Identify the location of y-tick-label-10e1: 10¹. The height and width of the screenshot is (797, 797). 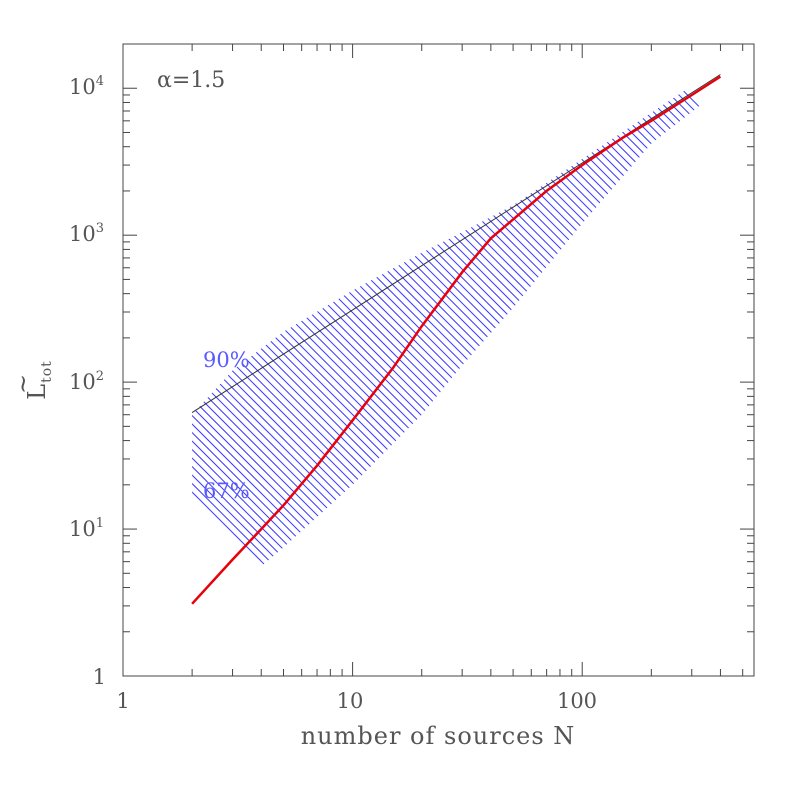
(86, 528).